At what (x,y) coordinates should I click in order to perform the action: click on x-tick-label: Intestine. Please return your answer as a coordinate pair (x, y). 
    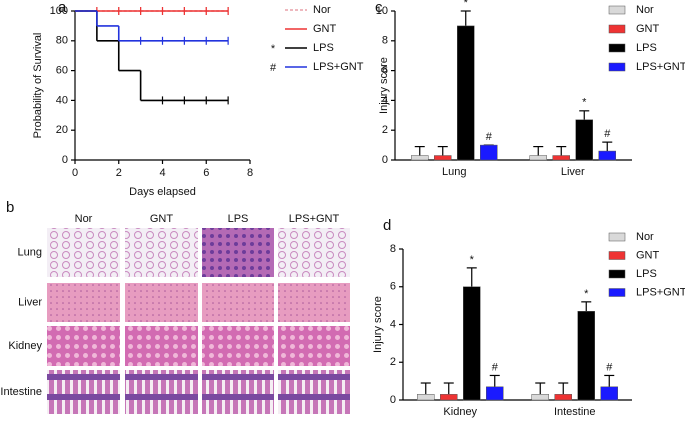
    Looking at the image, I should click on (575, 412).